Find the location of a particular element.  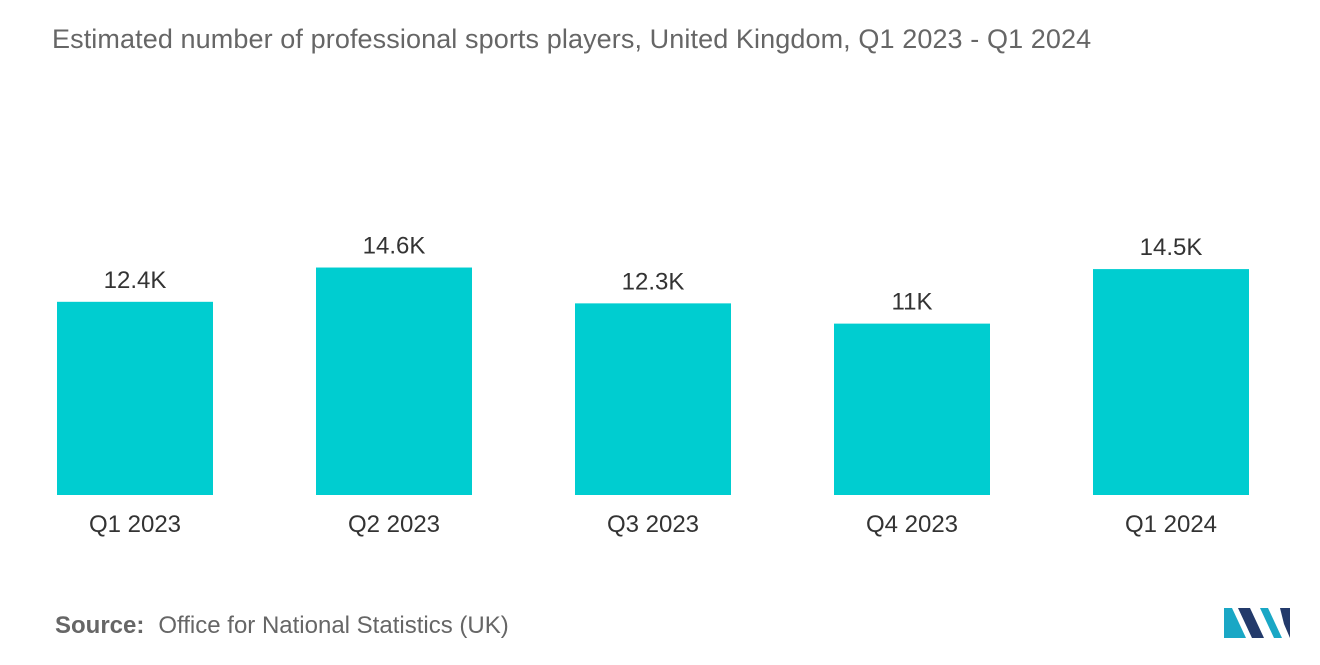

x-tick-label: Q1 2024 is located at coordinates (1171, 524).